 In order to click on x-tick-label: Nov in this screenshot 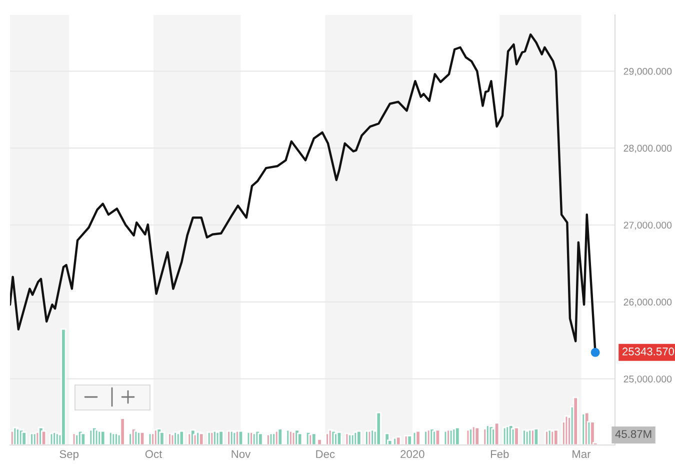, I will do `click(241, 454)`.